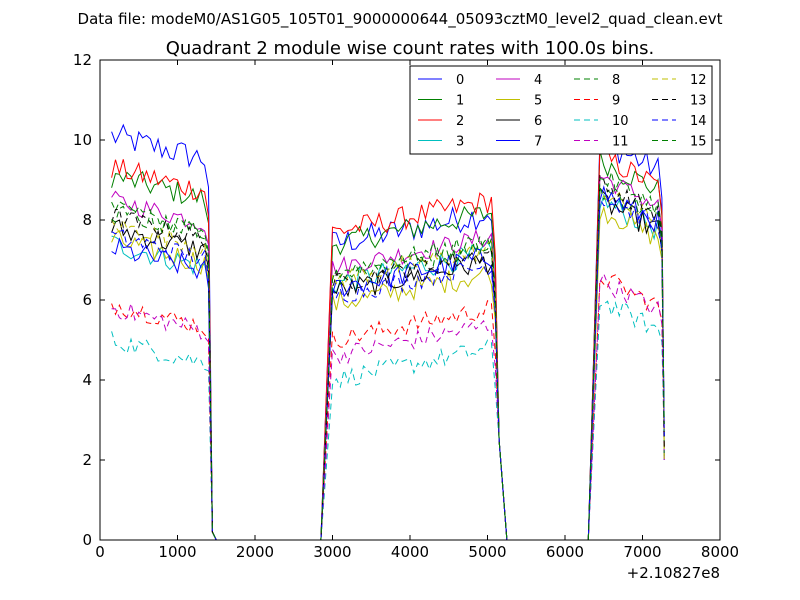  I want to click on x-tick-label: 2000, so click(255, 552).